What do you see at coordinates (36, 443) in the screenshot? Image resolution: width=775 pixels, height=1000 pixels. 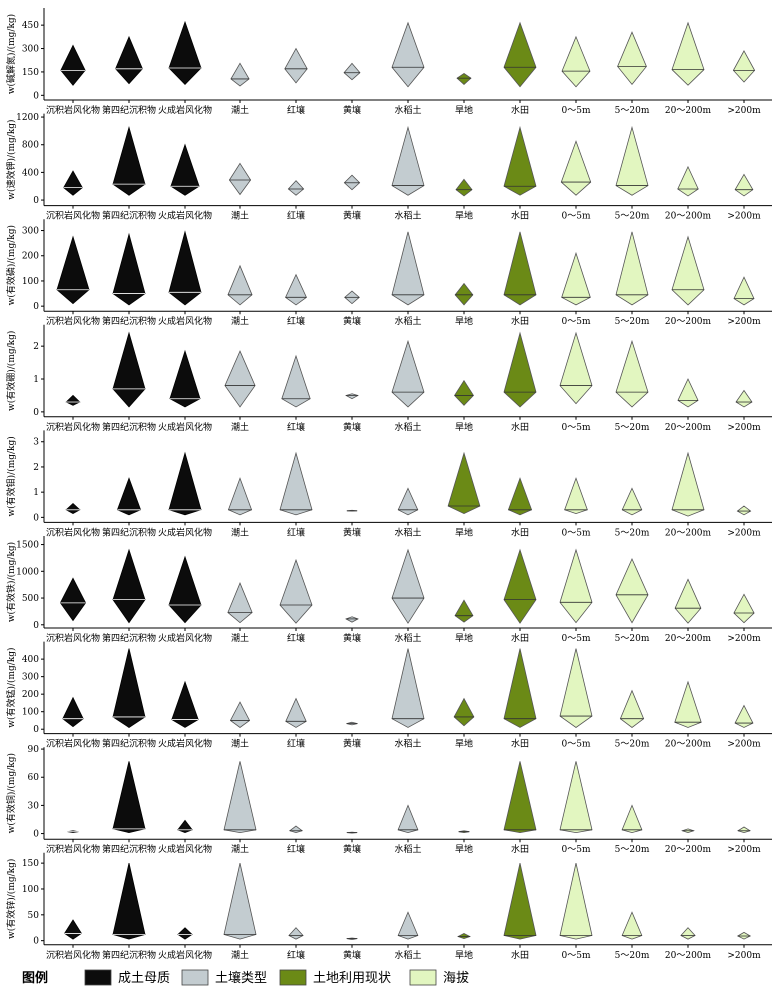 I see `y-tick-label: 3` at bounding box center [36, 443].